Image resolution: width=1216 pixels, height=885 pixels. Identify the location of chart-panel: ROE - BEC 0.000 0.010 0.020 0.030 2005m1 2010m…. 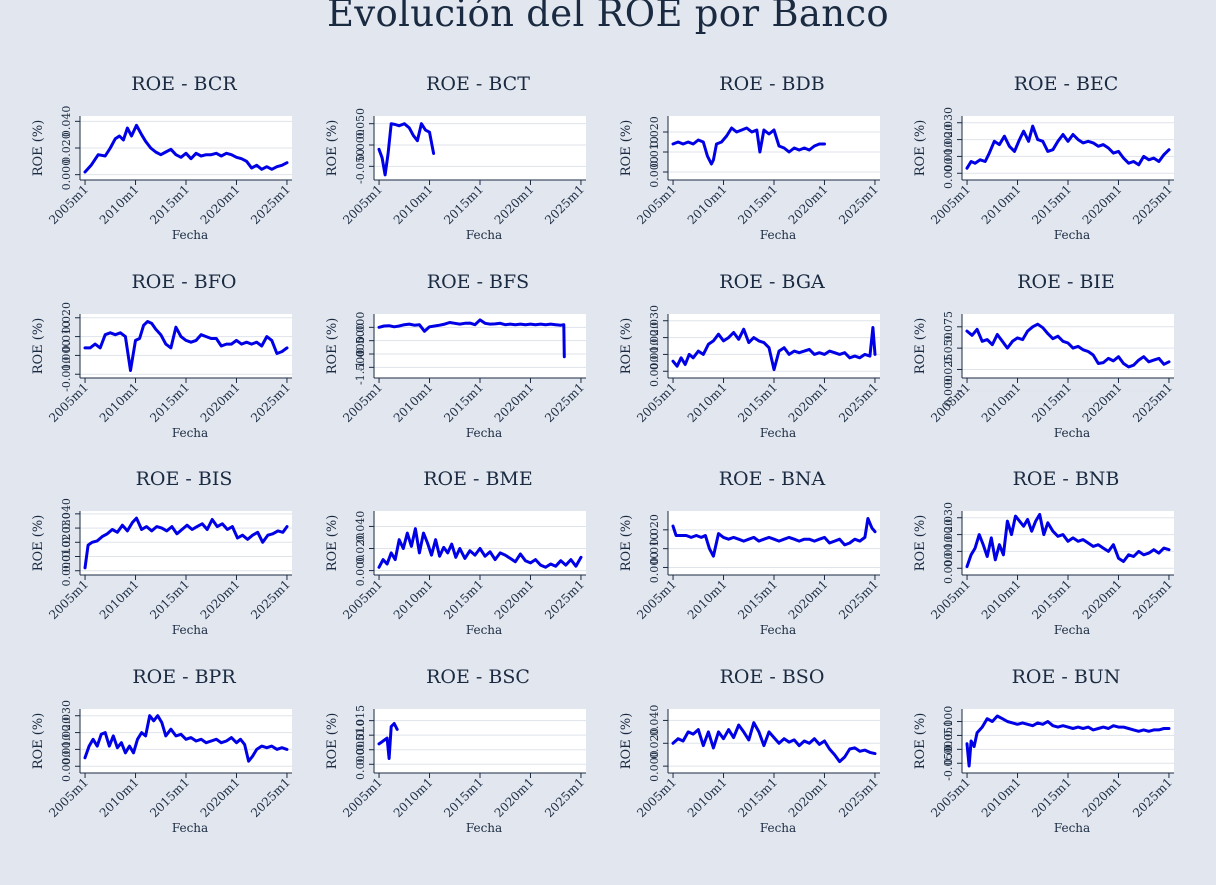
(1029, 167).